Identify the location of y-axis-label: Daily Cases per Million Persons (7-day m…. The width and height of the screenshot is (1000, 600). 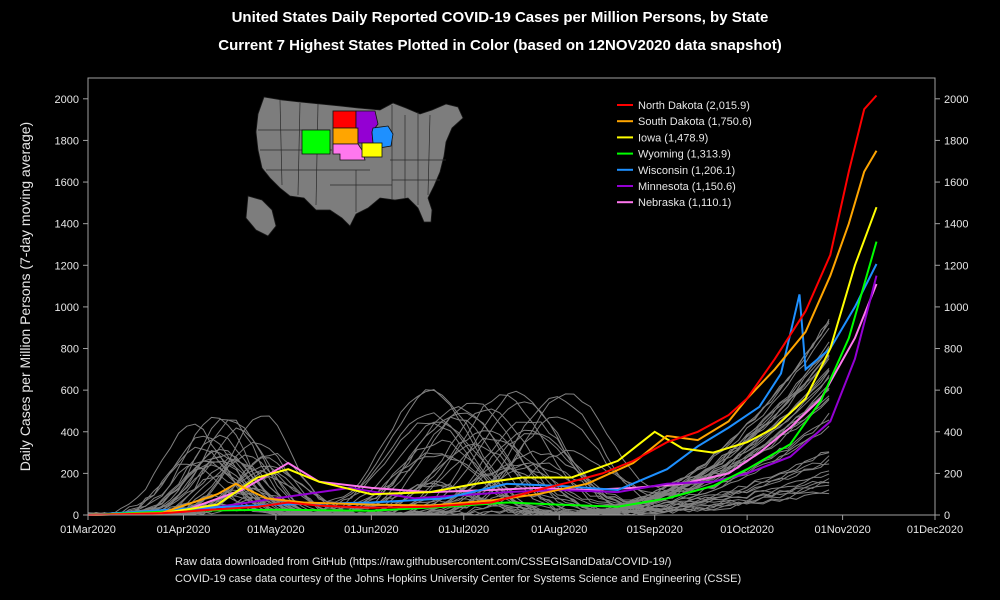
(25, 296).